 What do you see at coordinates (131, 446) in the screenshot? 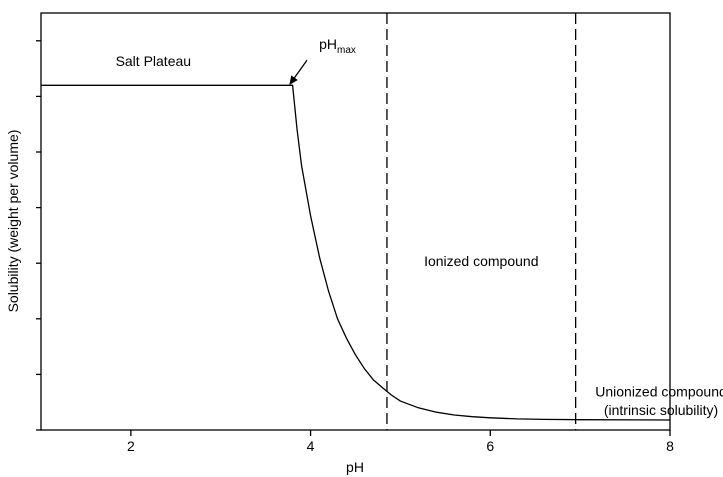
I see `x-tick-label-0: 2` at bounding box center [131, 446].